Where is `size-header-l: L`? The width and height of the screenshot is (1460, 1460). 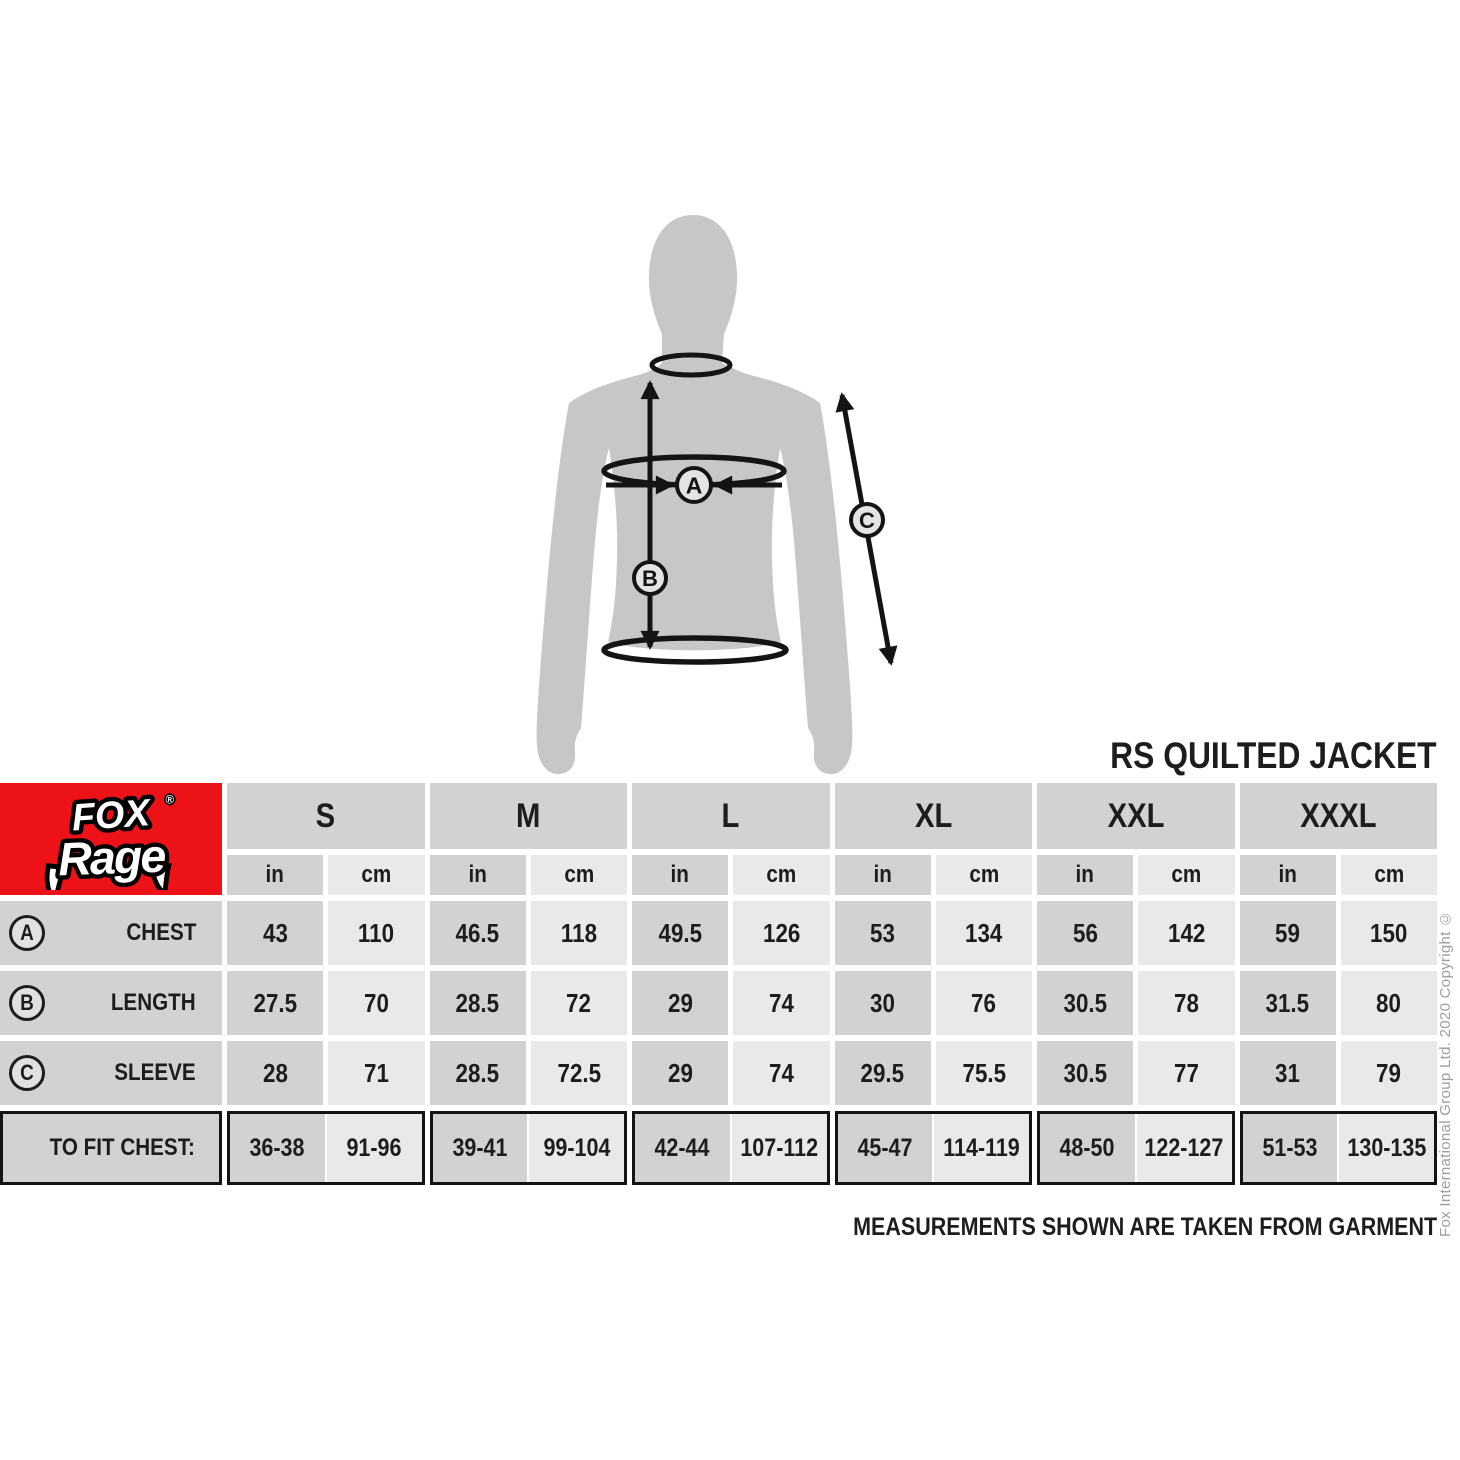 size-header-l: L is located at coordinates (731, 816).